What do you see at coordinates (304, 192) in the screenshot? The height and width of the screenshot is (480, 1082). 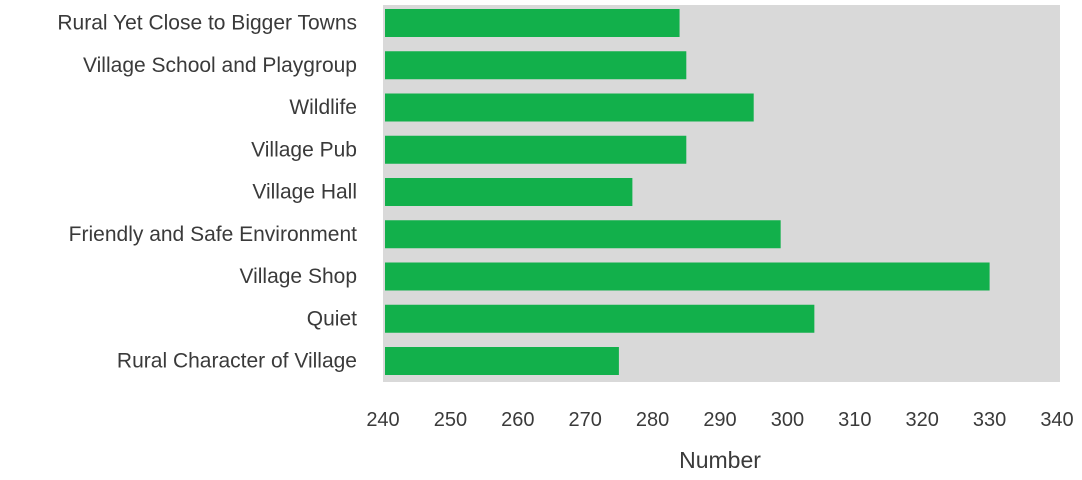 I see `category-label: Village Hall` at bounding box center [304, 192].